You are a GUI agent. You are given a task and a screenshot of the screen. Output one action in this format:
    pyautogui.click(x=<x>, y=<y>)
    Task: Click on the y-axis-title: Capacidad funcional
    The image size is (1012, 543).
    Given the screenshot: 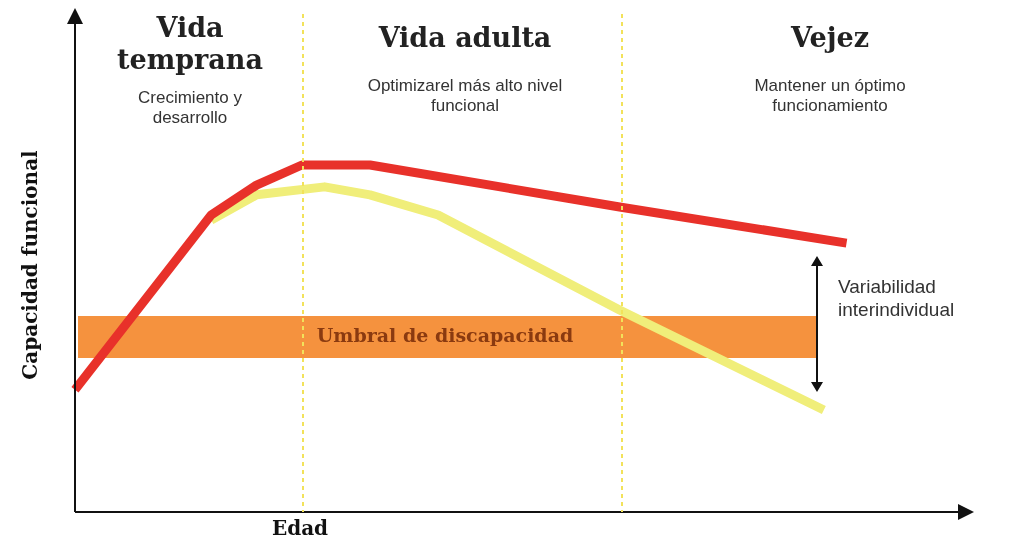 What is the action you would take?
    pyautogui.click(x=30, y=264)
    